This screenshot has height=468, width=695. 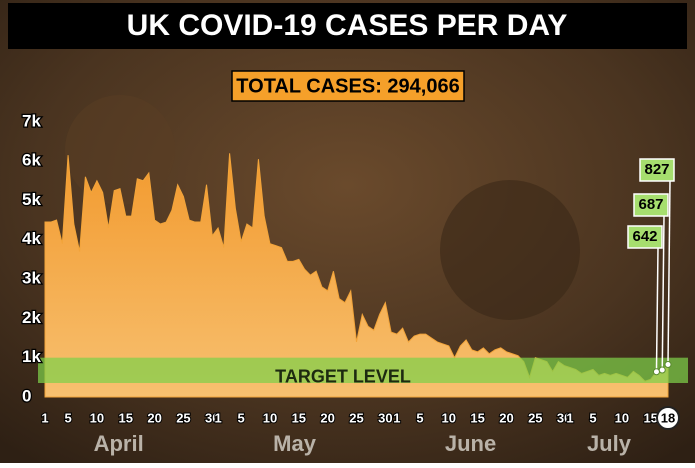 I want to click on data-label: 827, so click(x=656, y=169).